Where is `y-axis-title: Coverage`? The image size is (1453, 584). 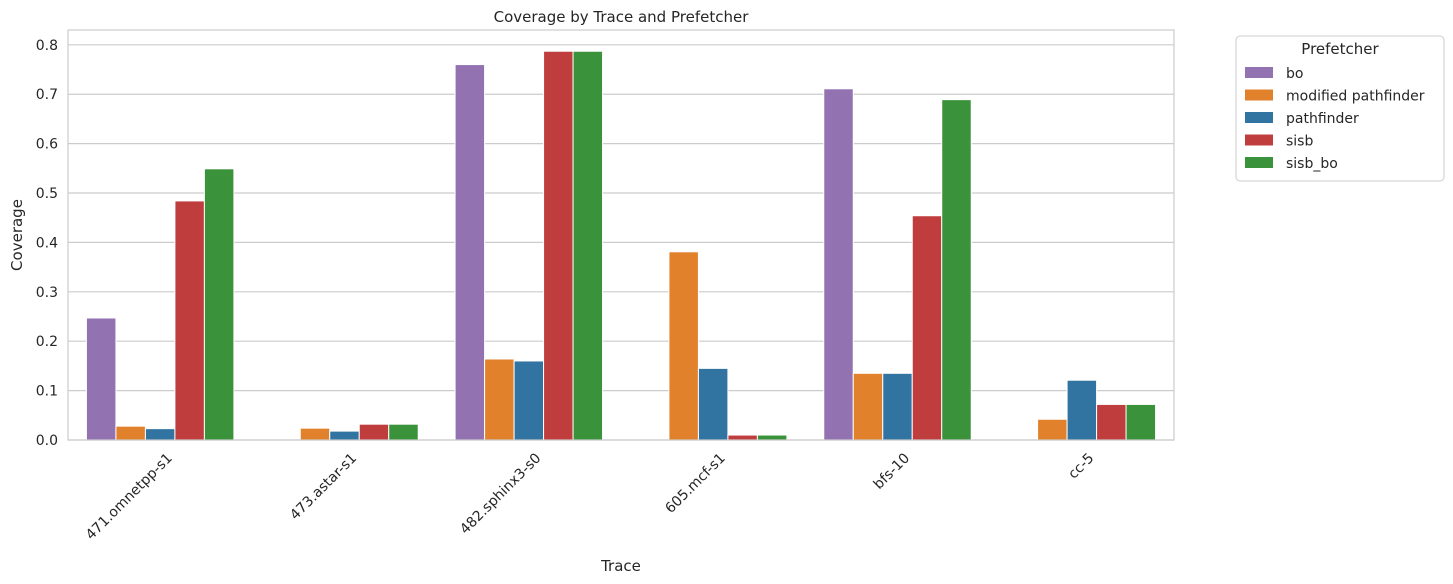 y-axis-title: Coverage is located at coordinates (17, 235).